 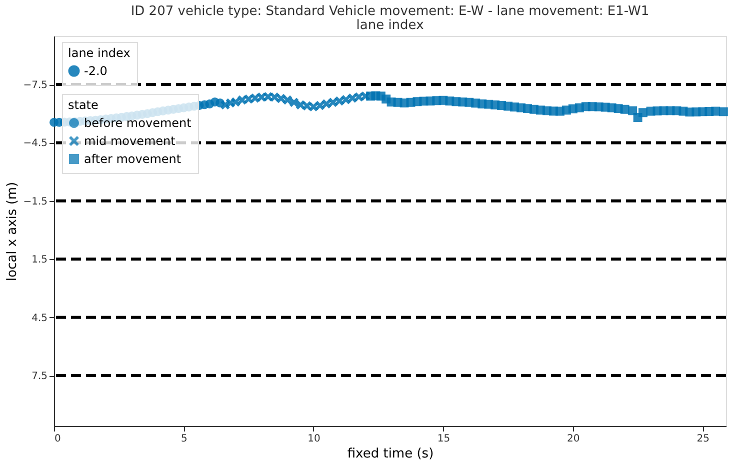 What do you see at coordinates (390, 25) in the screenshot?
I see `chart-subtitle: lane index` at bounding box center [390, 25].